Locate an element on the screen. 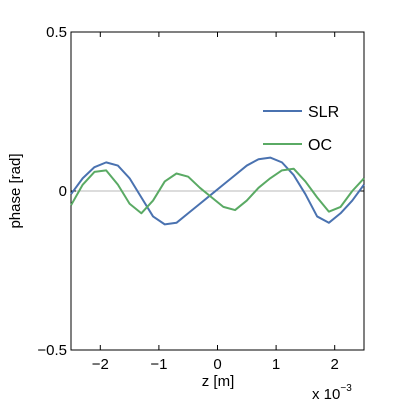 This screenshot has height=403, width=403. y-tick-label: 0 is located at coordinates (63, 191).